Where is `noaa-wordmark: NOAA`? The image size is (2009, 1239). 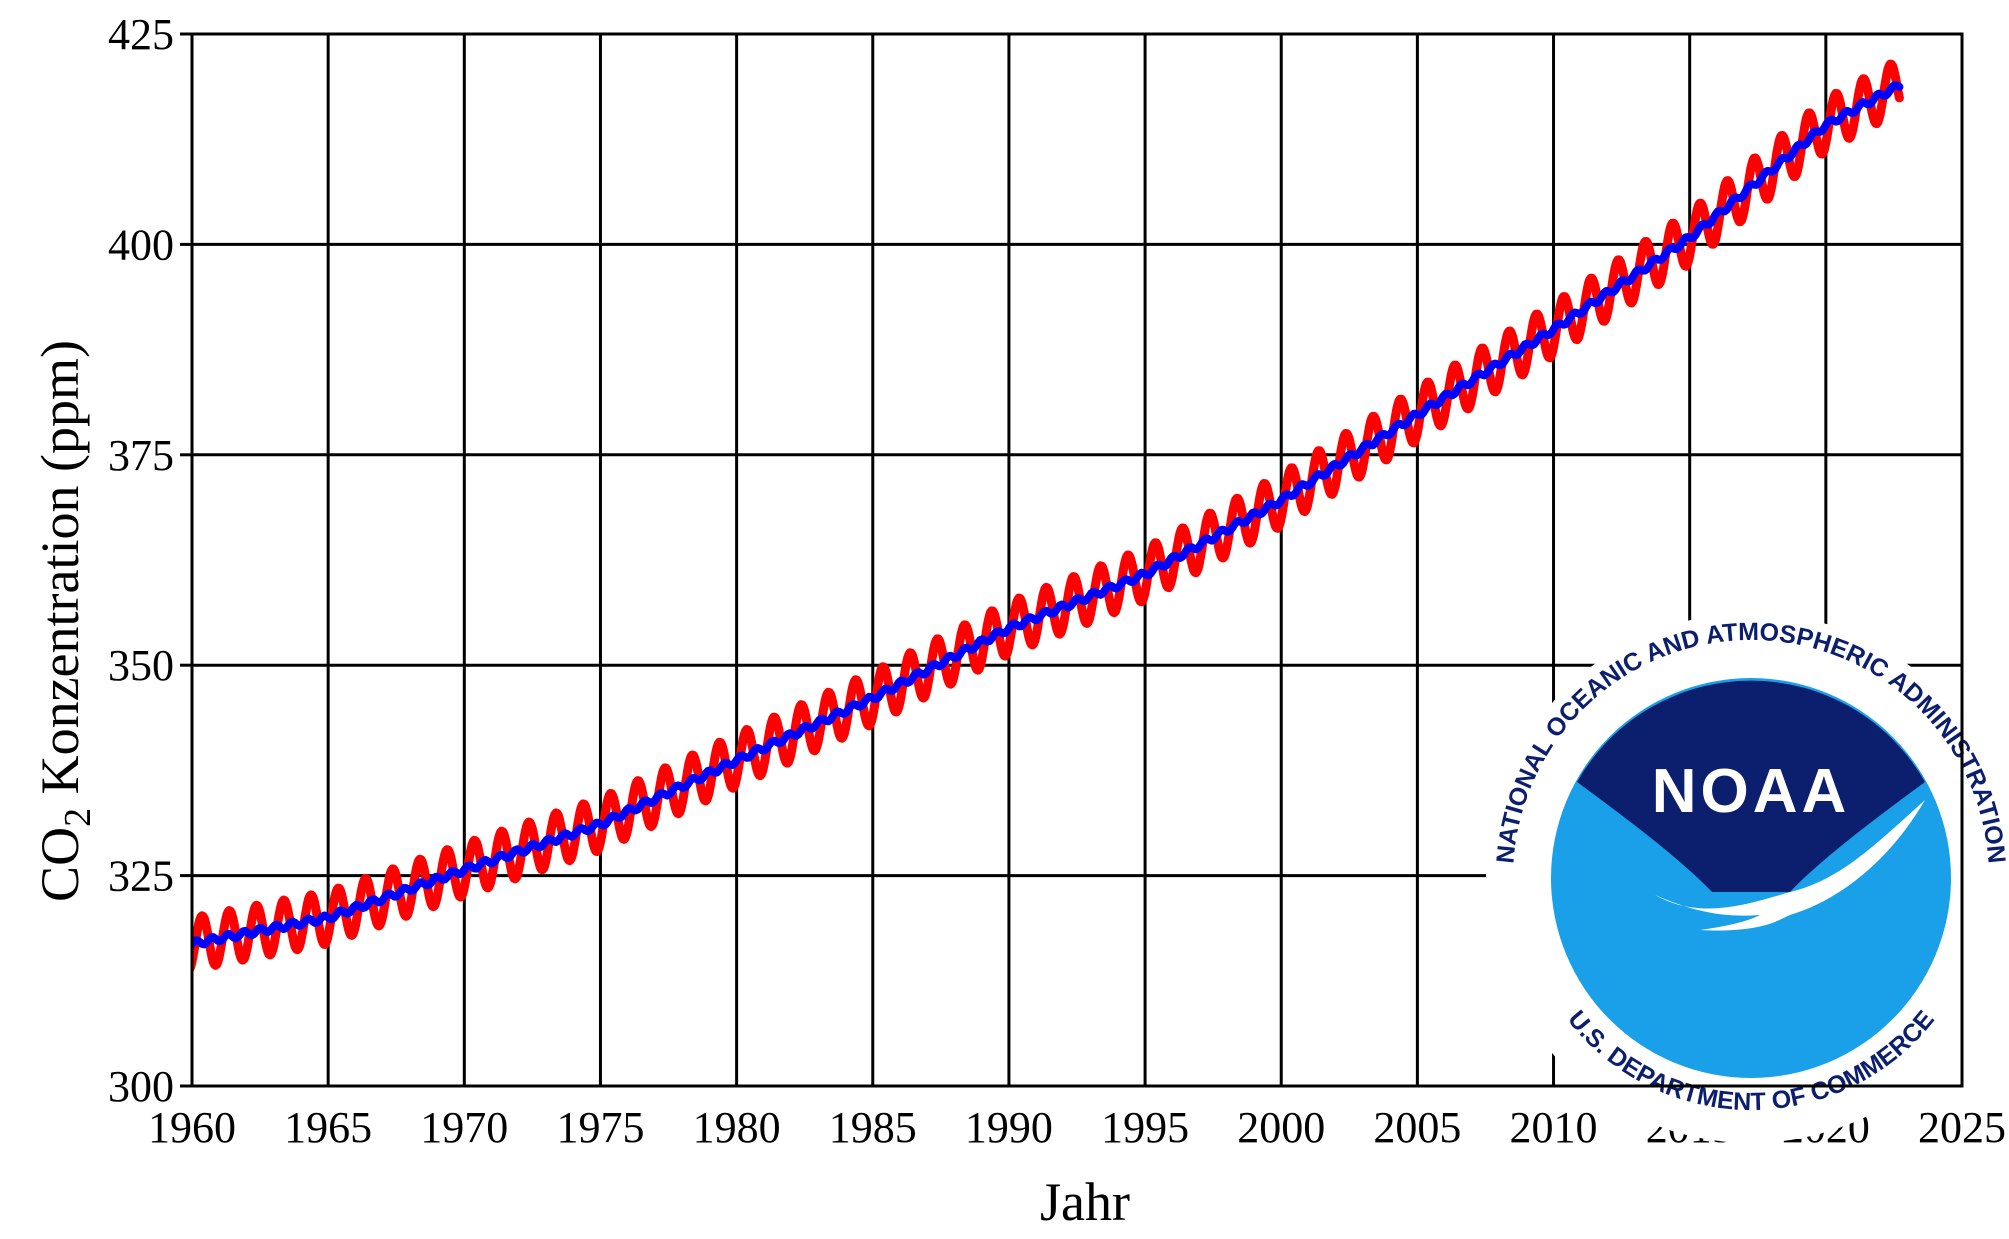
noaa-wordmark: NOAA is located at coordinates (1751, 791).